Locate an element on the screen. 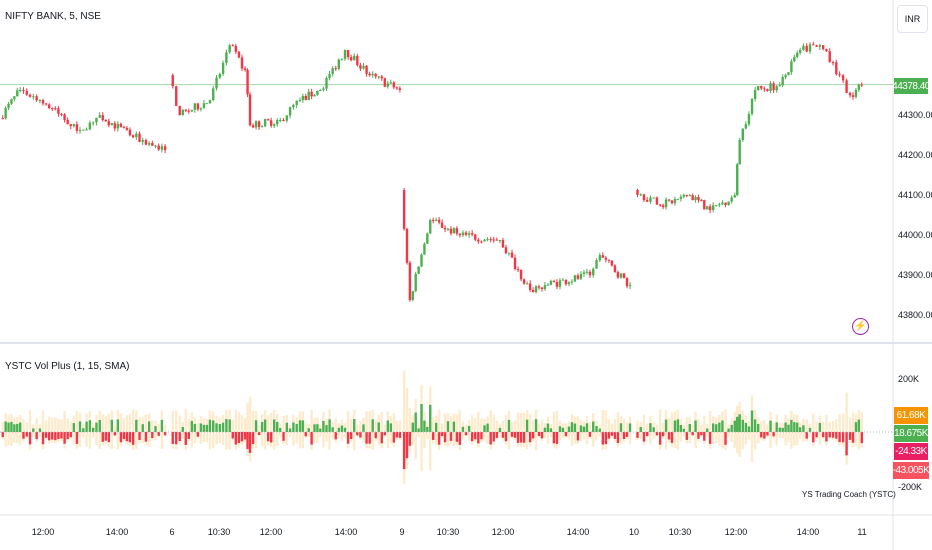 The width and height of the screenshot is (932, 550). indicator-title: YSTC Vol Plus (1, 15, SMA) is located at coordinates (67, 366).